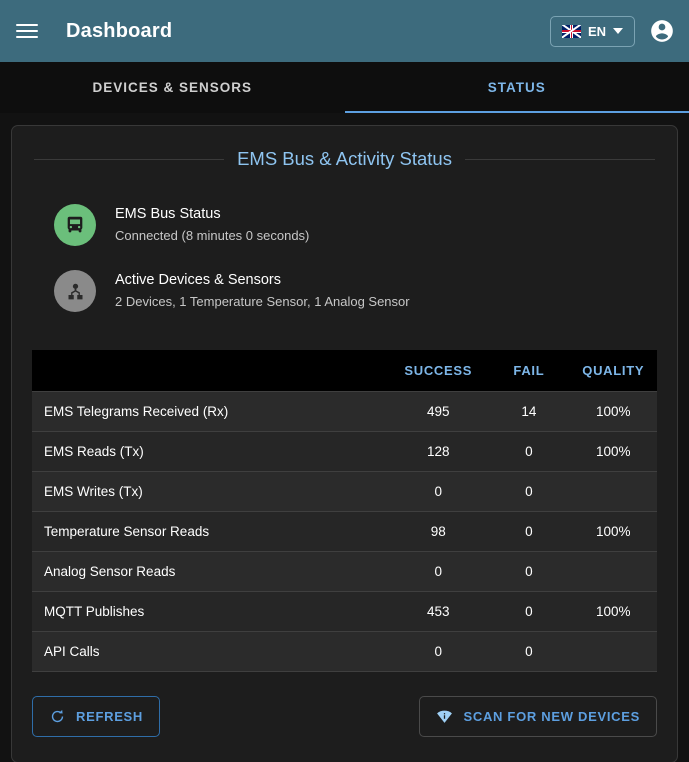 The image size is (689, 762). Describe the element at coordinates (662, 31) in the screenshot. I see `account-circle-icon` at that location.